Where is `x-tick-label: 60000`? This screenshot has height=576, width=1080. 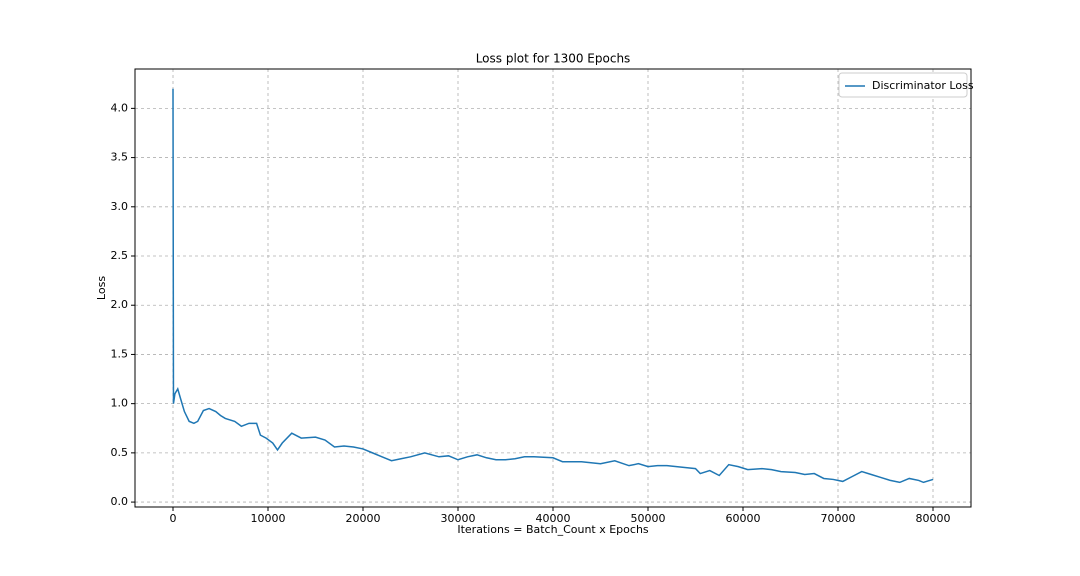
x-tick-label: 60000 is located at coordinates (743, 518).